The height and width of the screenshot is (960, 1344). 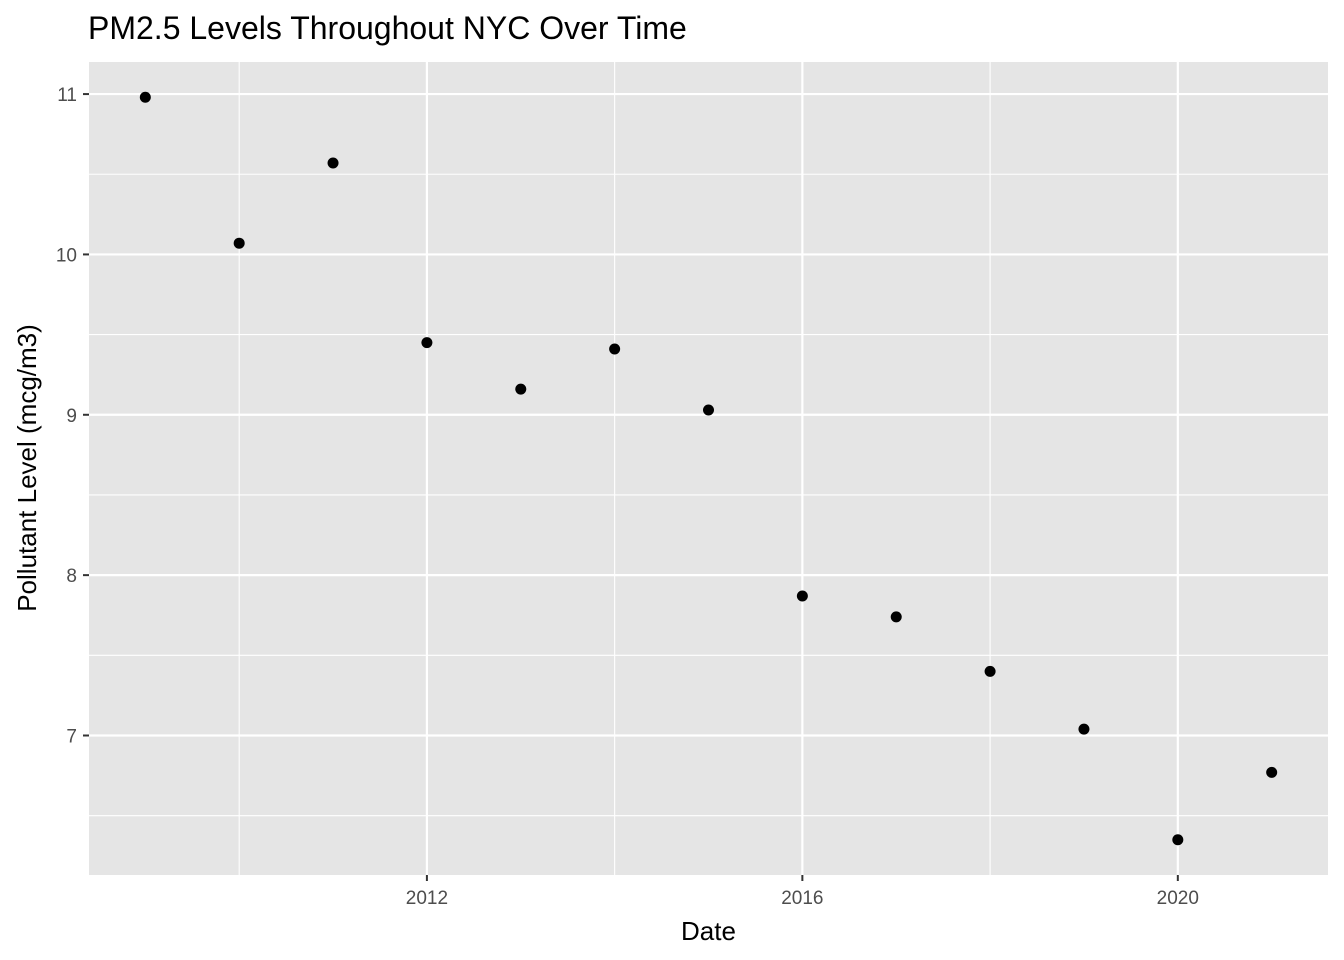 I want to click on y-tick-label: 8, so click(x=71, y=576).